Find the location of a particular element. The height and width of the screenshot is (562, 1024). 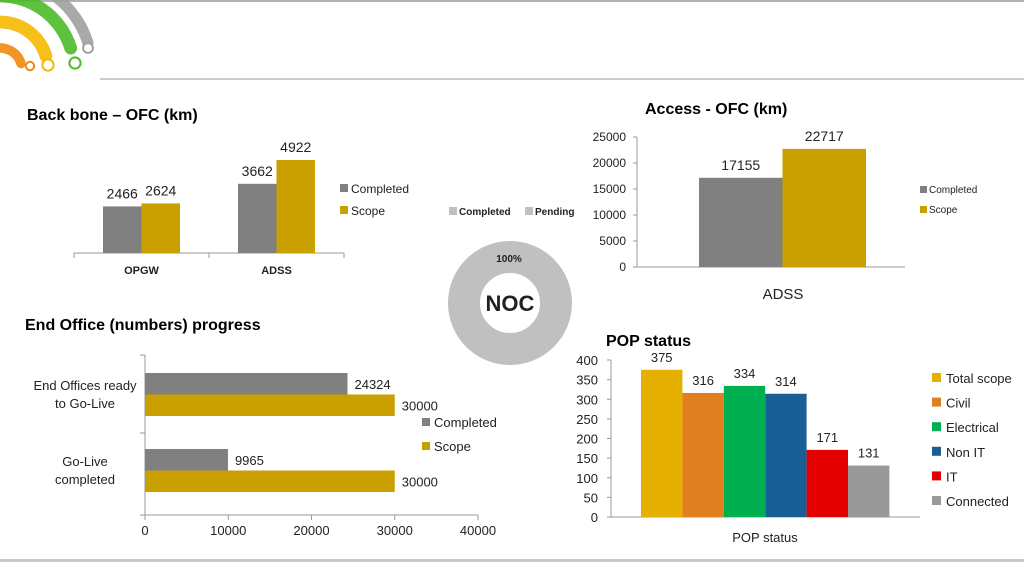

endoffice-x-tick-label: 30000 is located at coordinates (395, 530).